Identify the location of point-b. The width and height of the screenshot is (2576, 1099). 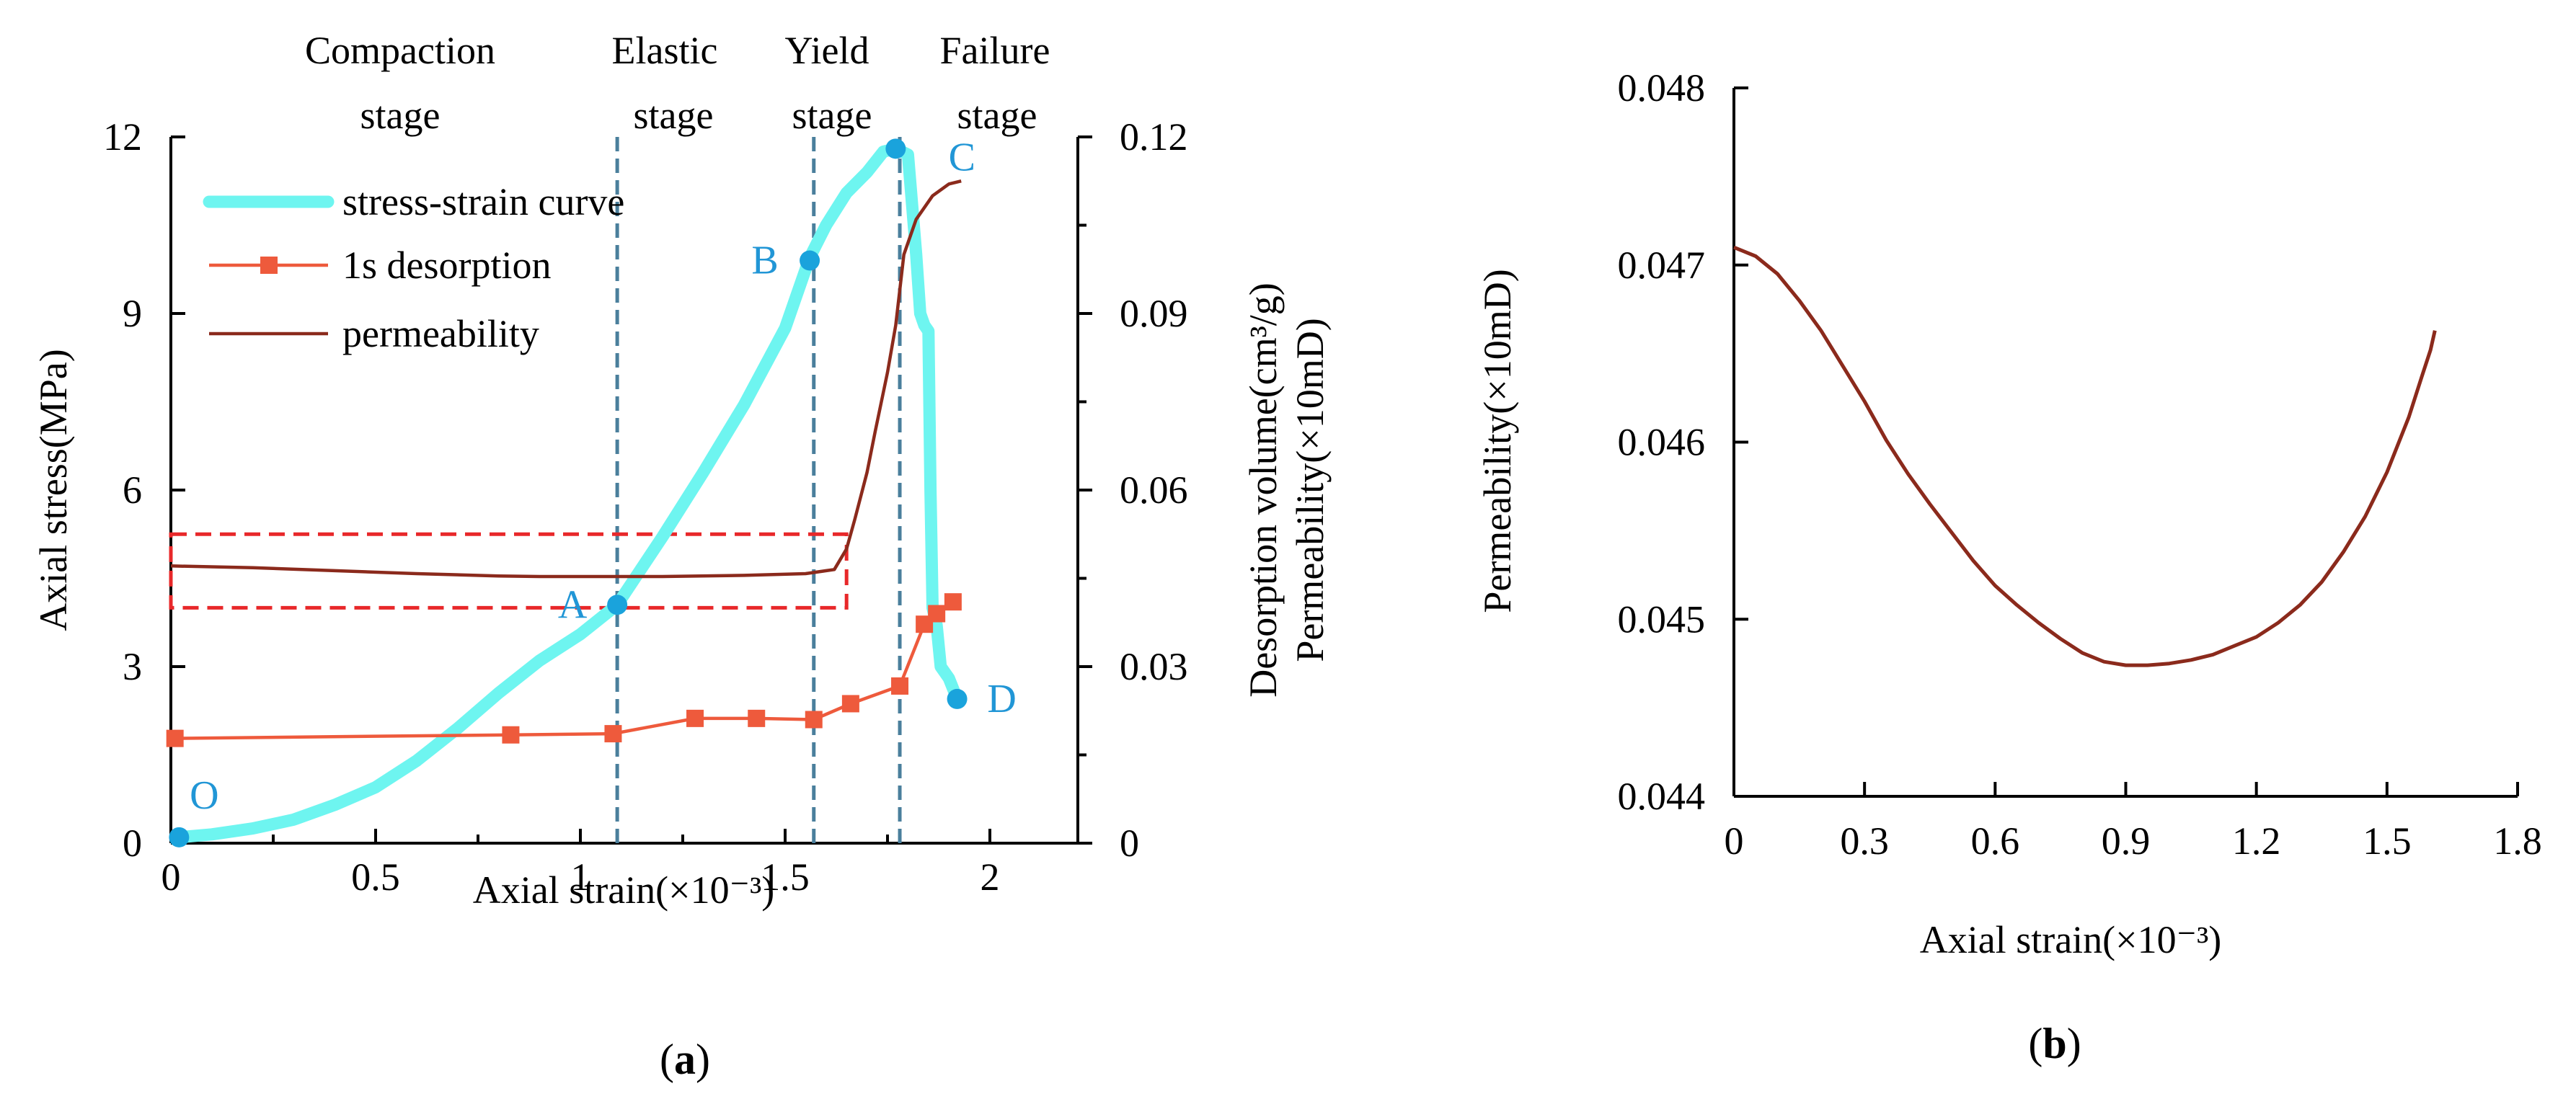
(810, 260).